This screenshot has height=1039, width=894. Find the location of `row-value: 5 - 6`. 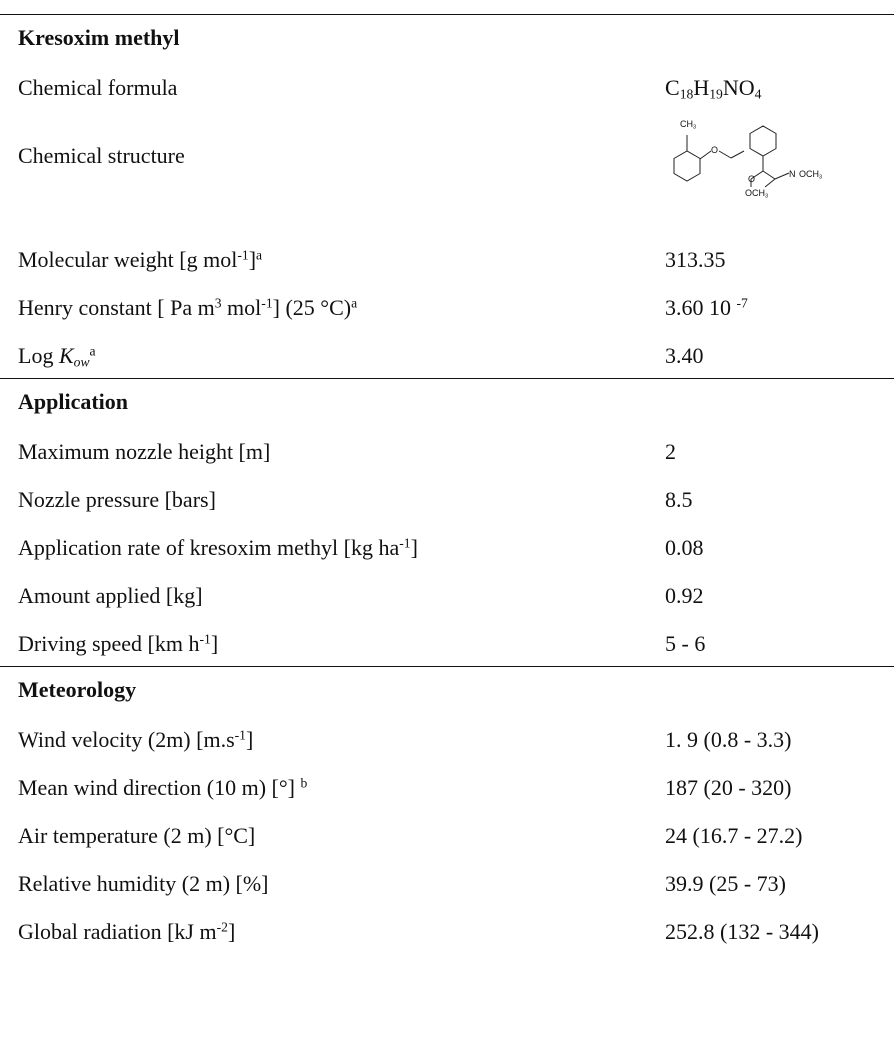

row-value: 5 - 6 is located at coordinates (685, 644).